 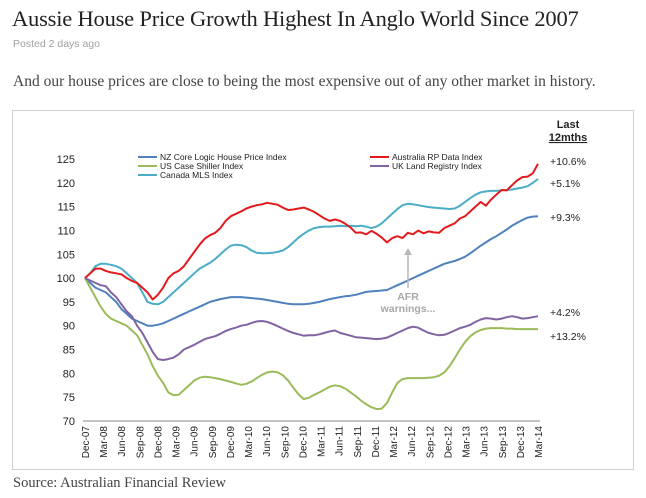 What do you see at coordinates (69, 327) in the screenshot?
I see `y-tick-label: 90` at bounding box center [69, 327].